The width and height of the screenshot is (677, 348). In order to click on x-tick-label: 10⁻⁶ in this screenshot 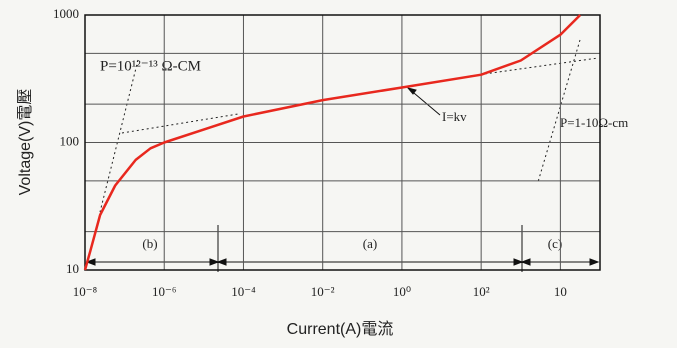, I will do `click(164, 291)`.